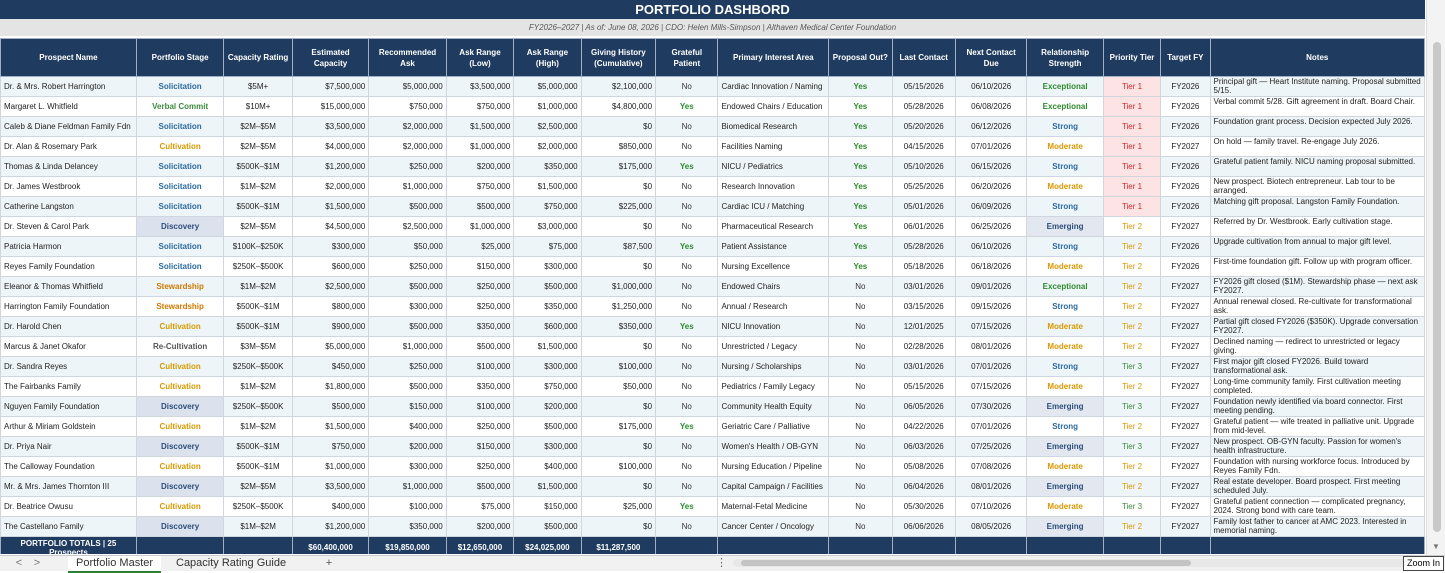 This screenshot has height=573, width=1445. What do you see at coordinates (1065, 57) in the screenshot?
I see `column-header-relationship-strength: Relationship Strength` at bounding box center [1065, 57].